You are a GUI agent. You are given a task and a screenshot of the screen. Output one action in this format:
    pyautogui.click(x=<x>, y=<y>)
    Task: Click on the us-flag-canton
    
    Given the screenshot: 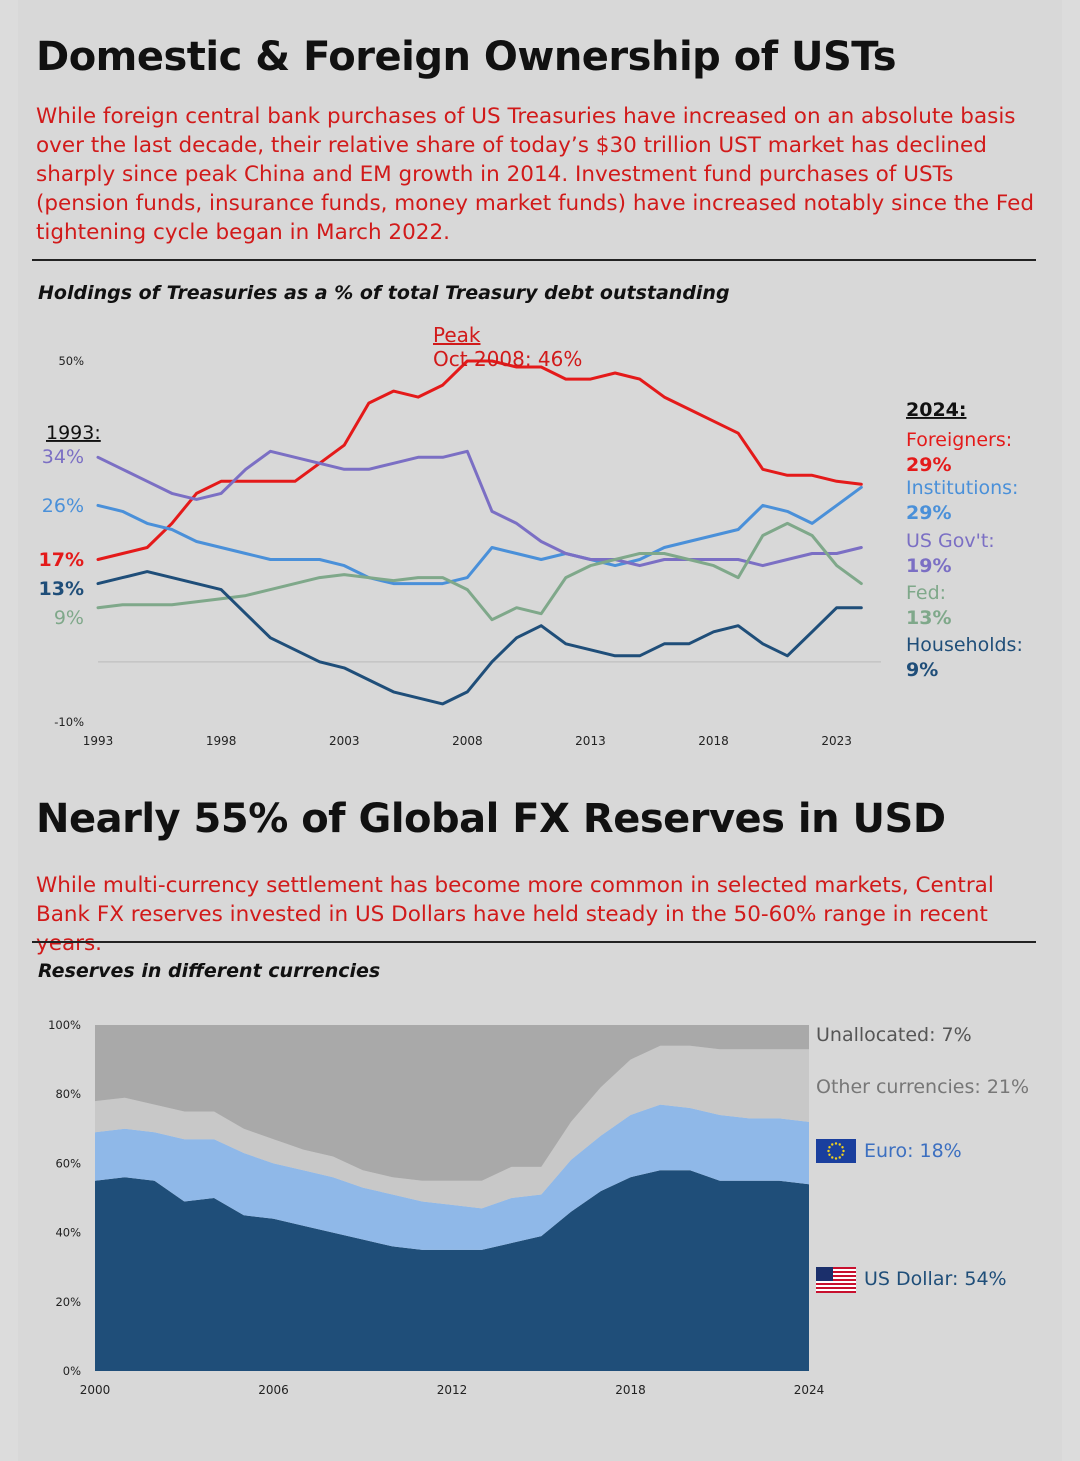 What is the action you would take?
    pyautogui.click(x=824, y=1274)
    